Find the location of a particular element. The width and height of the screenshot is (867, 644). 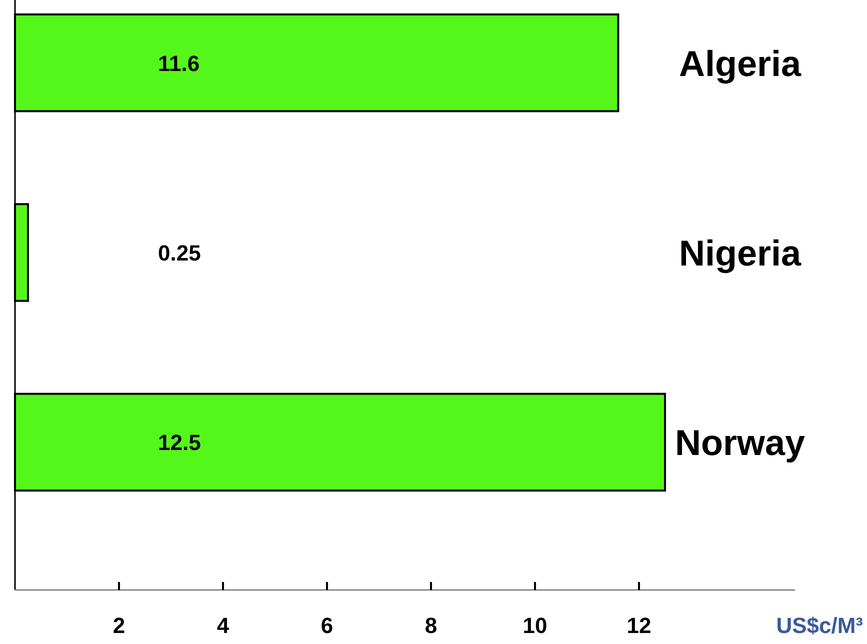

y-tick-label: Algeria is located at coordinates (740, 63).